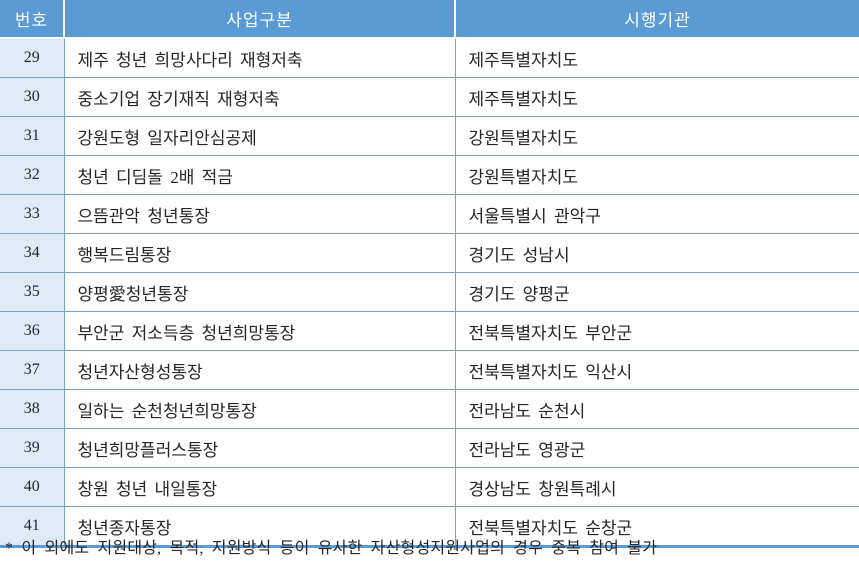 This screenshot has width=859, height=566. What do you see at coordinates (32, 97) in the screenshot?
I see `row-number: 30` at bounding box center [32, 97].